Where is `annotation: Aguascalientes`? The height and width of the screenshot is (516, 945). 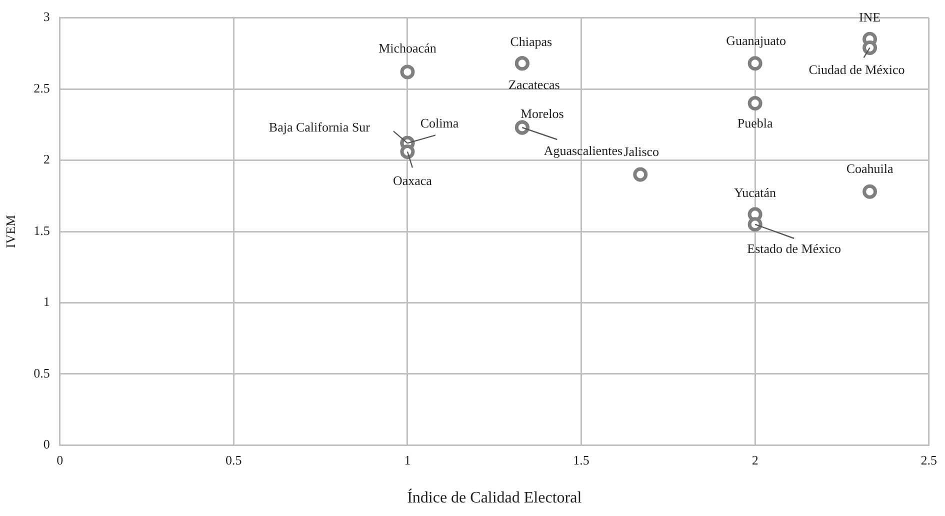
annotation: Aguascalientes is located at coordinates (583, 150).